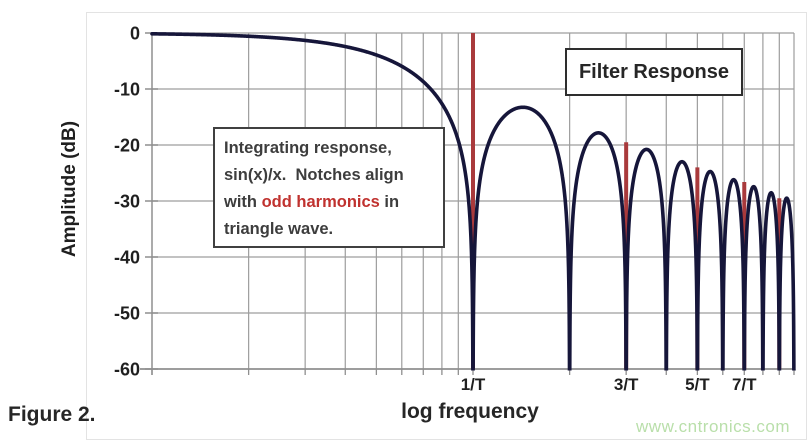  Describe the element at coordinates (69, 189) in the screenshot. I see `y-axis-title: Amplitude (dB)` at that location.